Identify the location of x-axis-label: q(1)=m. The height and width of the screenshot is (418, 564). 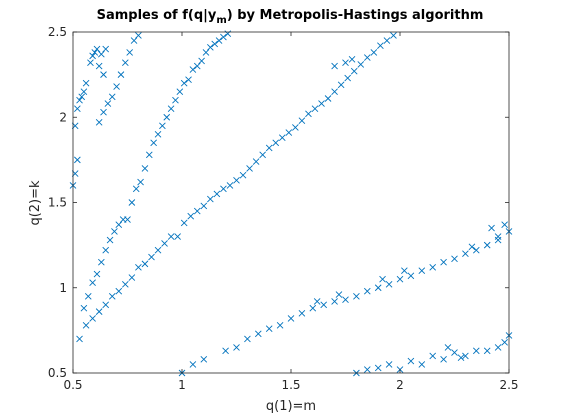
(291, 406).